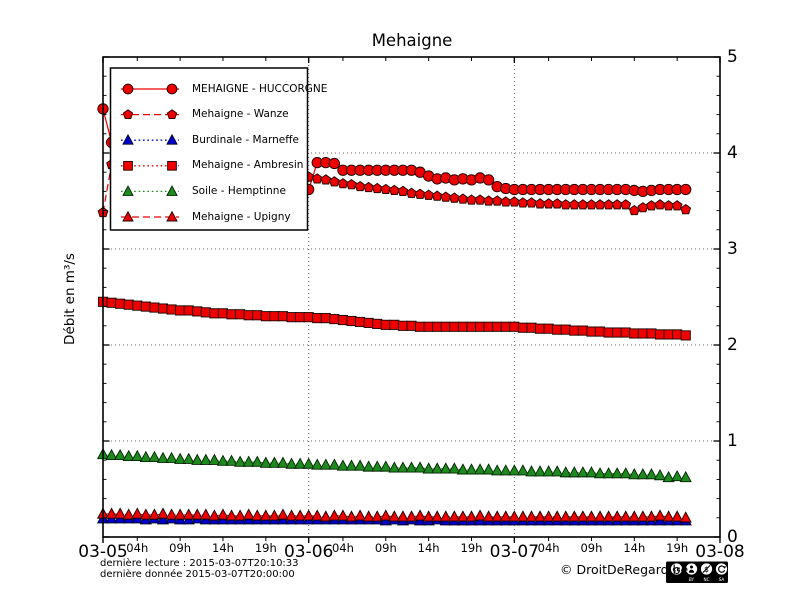 The width and height of the screenshot is (800, 600). Describe the element at coordinates (394, 318) in the screenshot. I see `series-mehaigne-ambresin` at that location.